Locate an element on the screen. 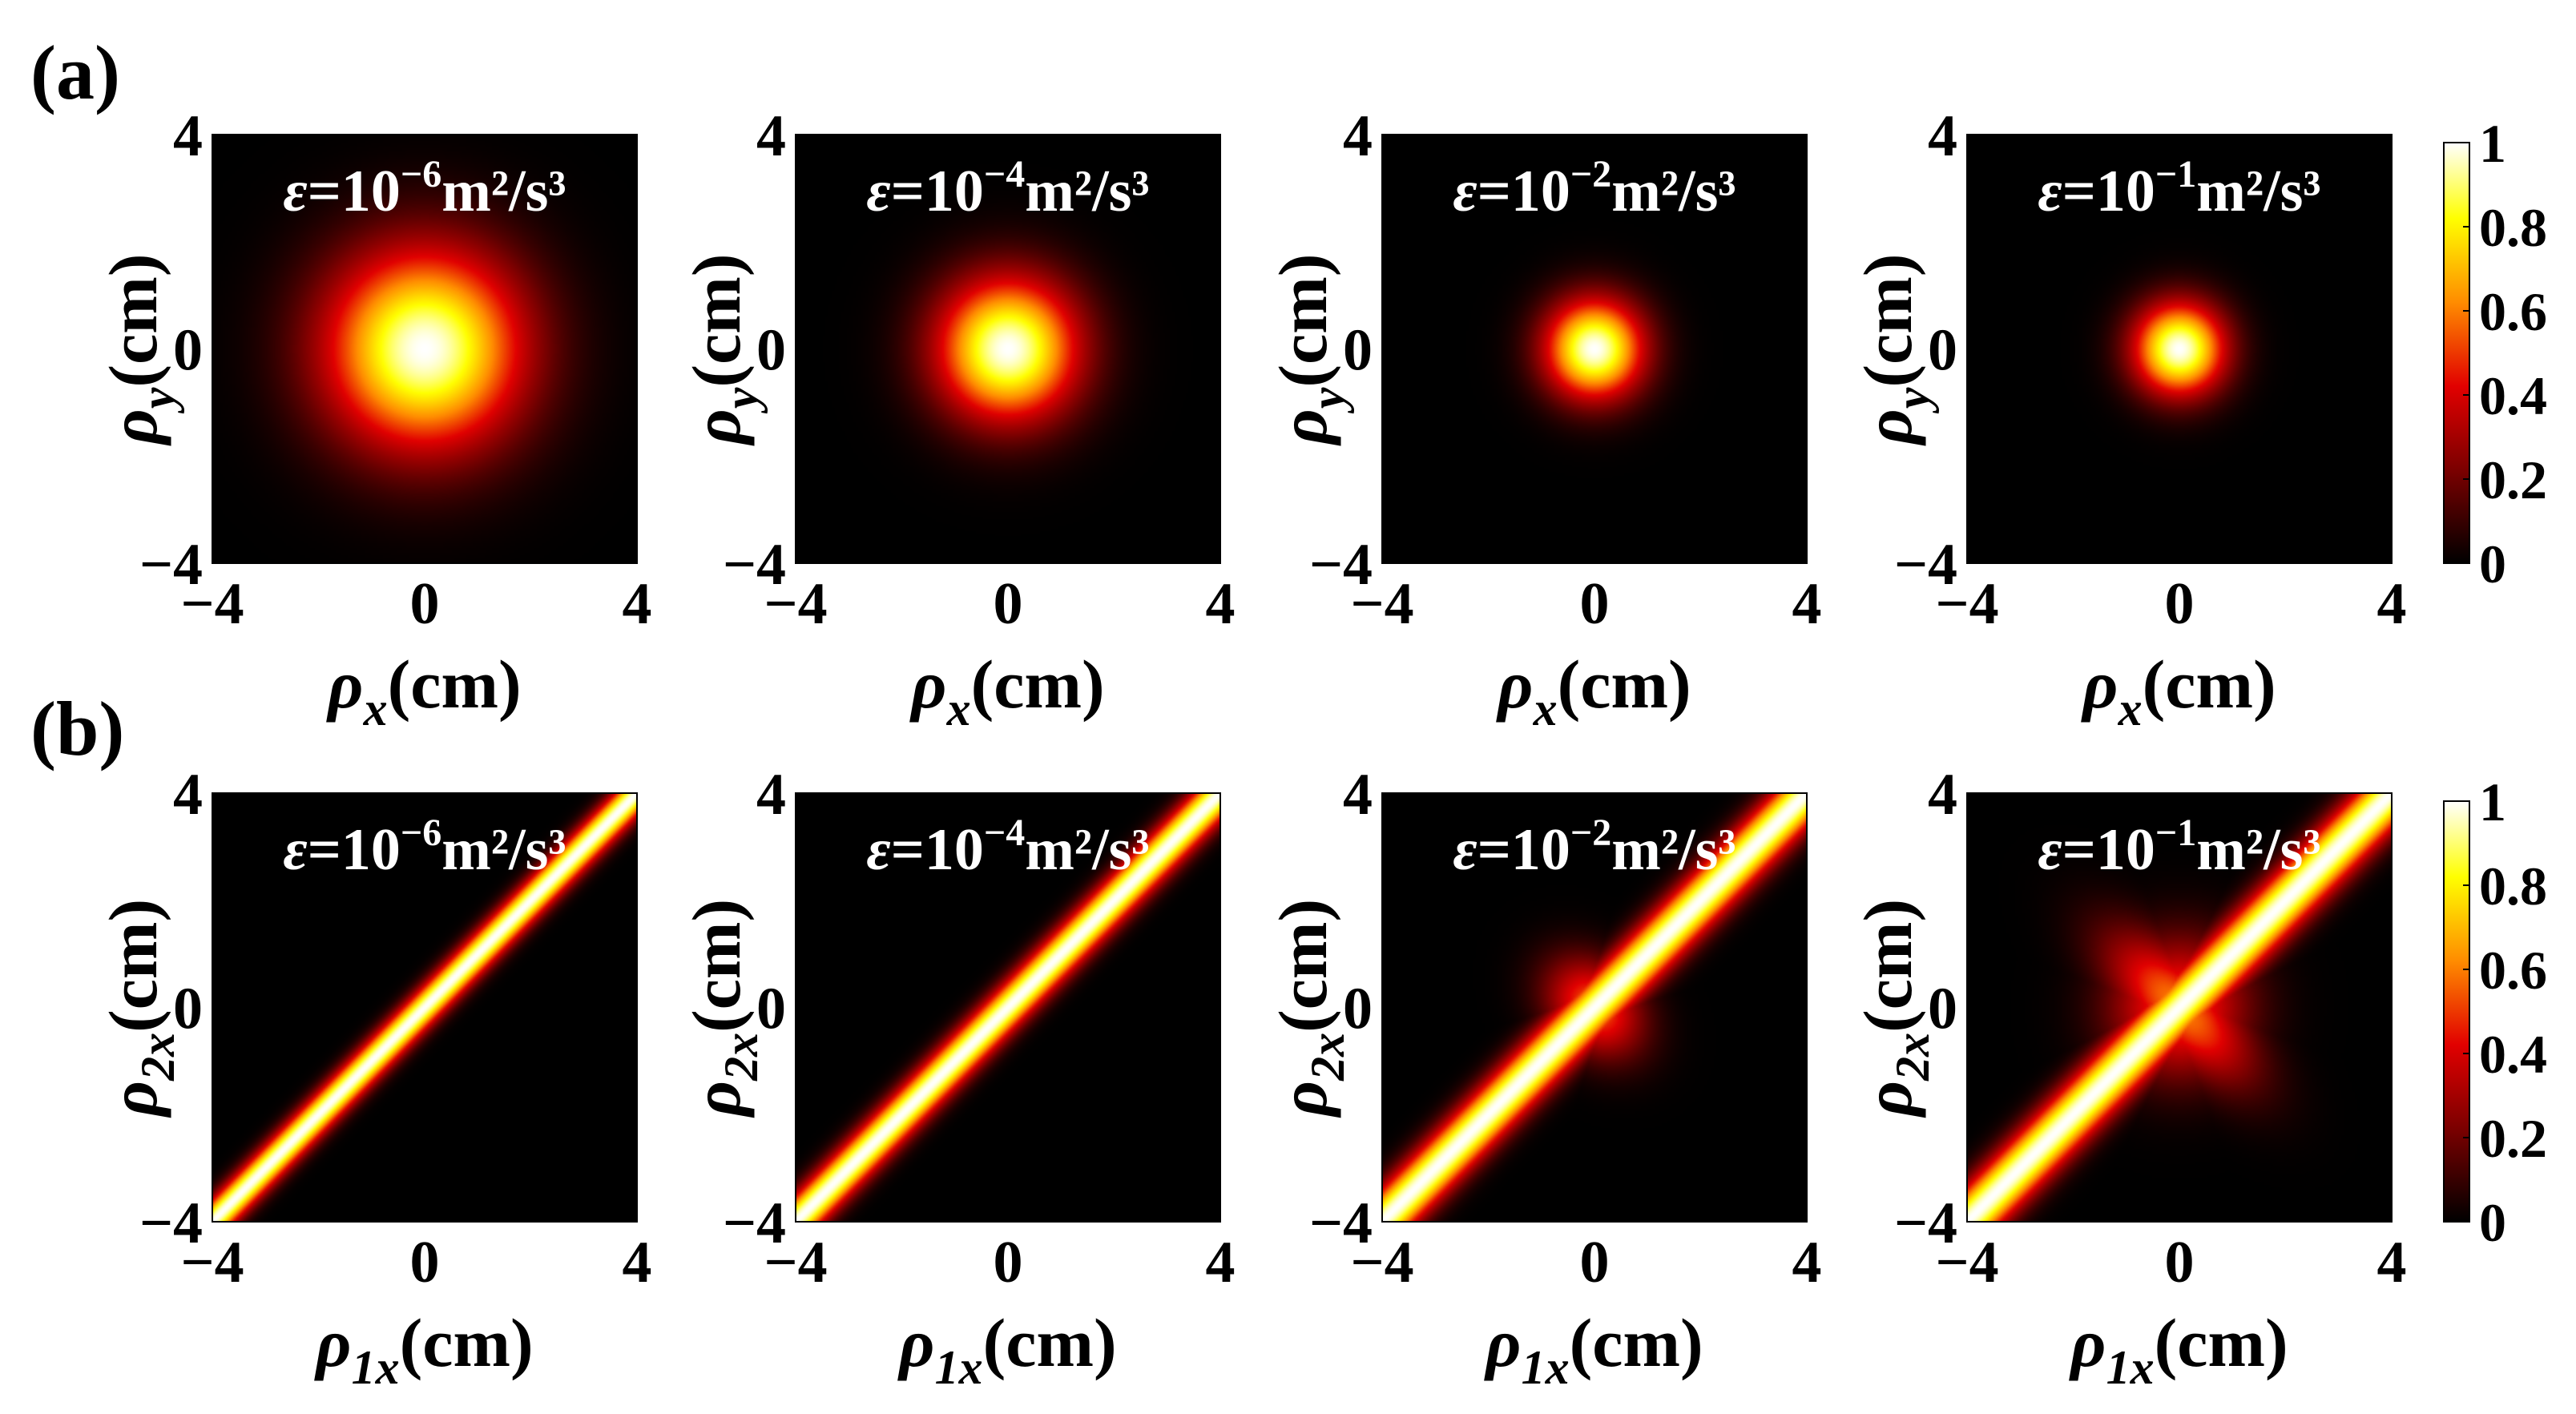 This screenshot has height=1414, width=2576. colorbar: 0 0.2 0.4 0.6 0.8 1 is located at coordinates (2495, 1012).